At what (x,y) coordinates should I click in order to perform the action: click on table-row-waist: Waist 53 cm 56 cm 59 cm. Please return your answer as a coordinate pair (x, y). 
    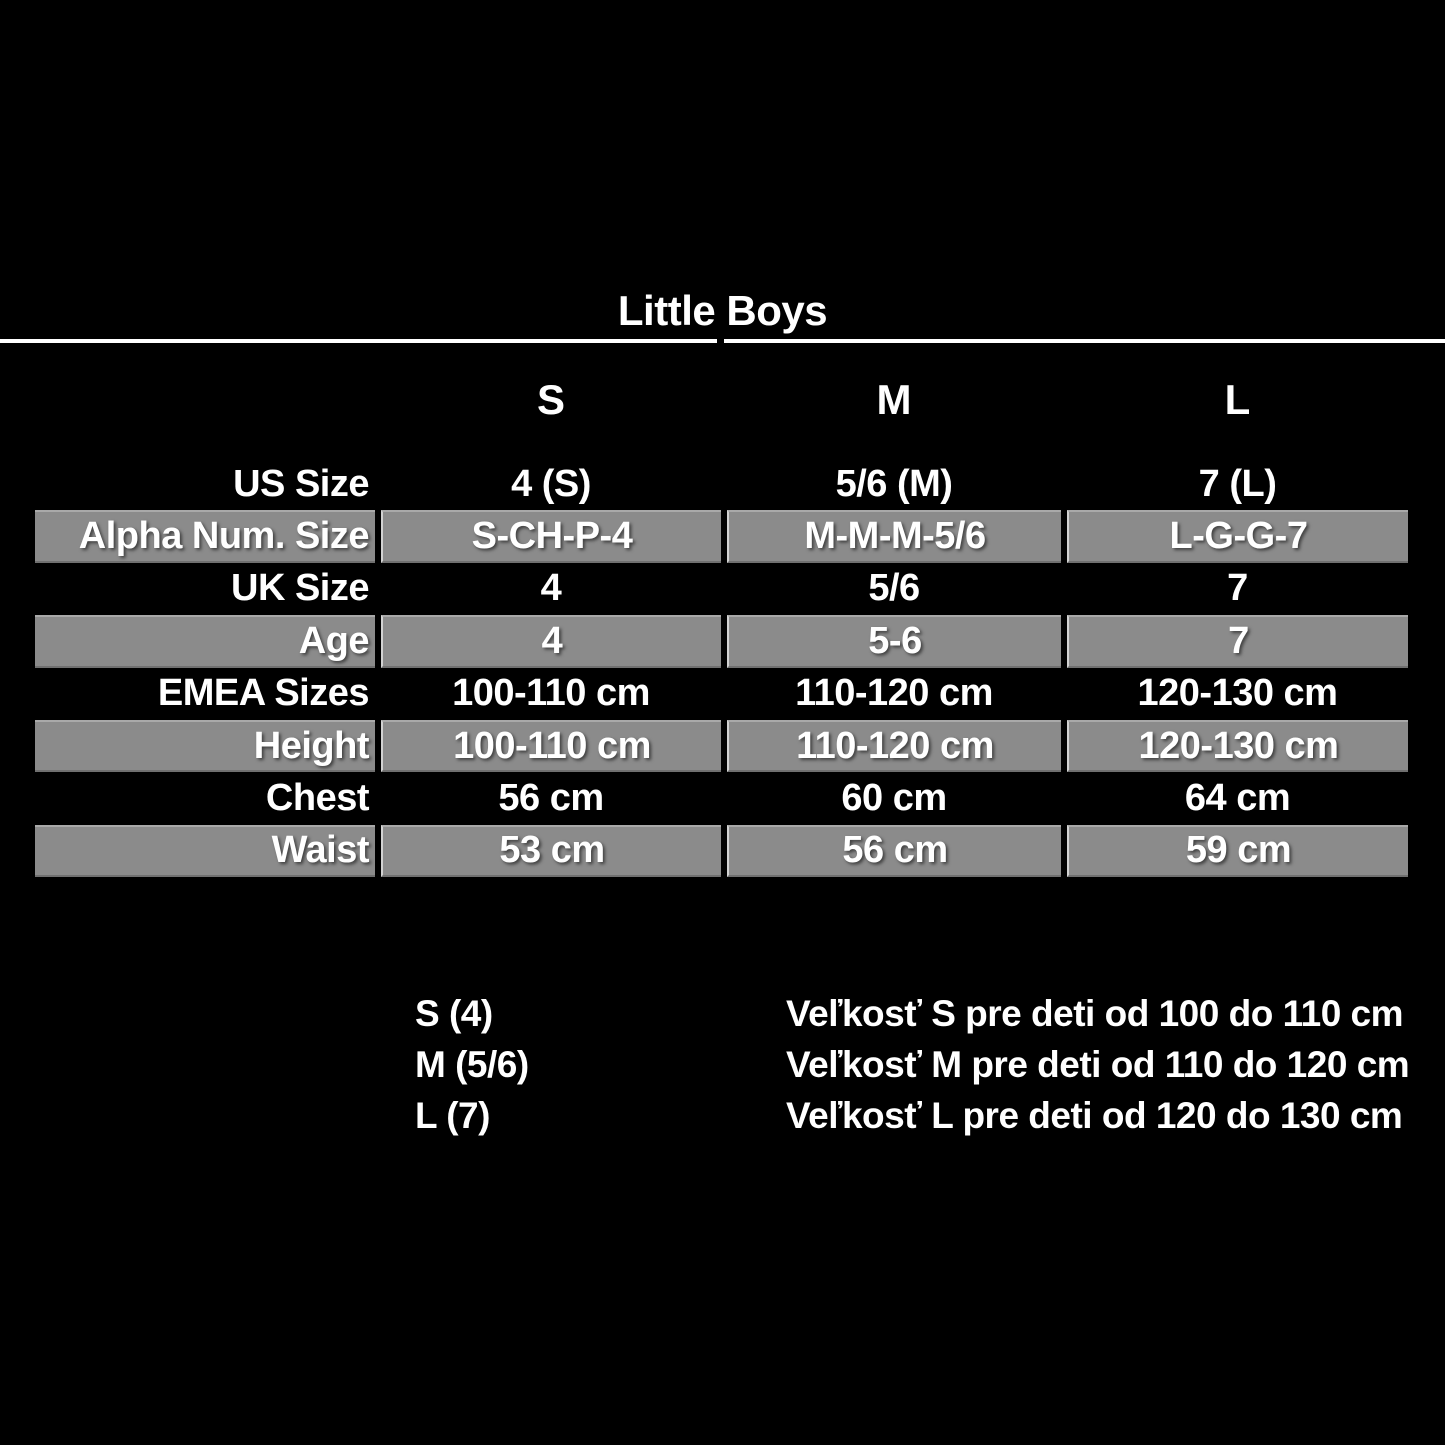
    Looking at the image, I should click on (721, 851).